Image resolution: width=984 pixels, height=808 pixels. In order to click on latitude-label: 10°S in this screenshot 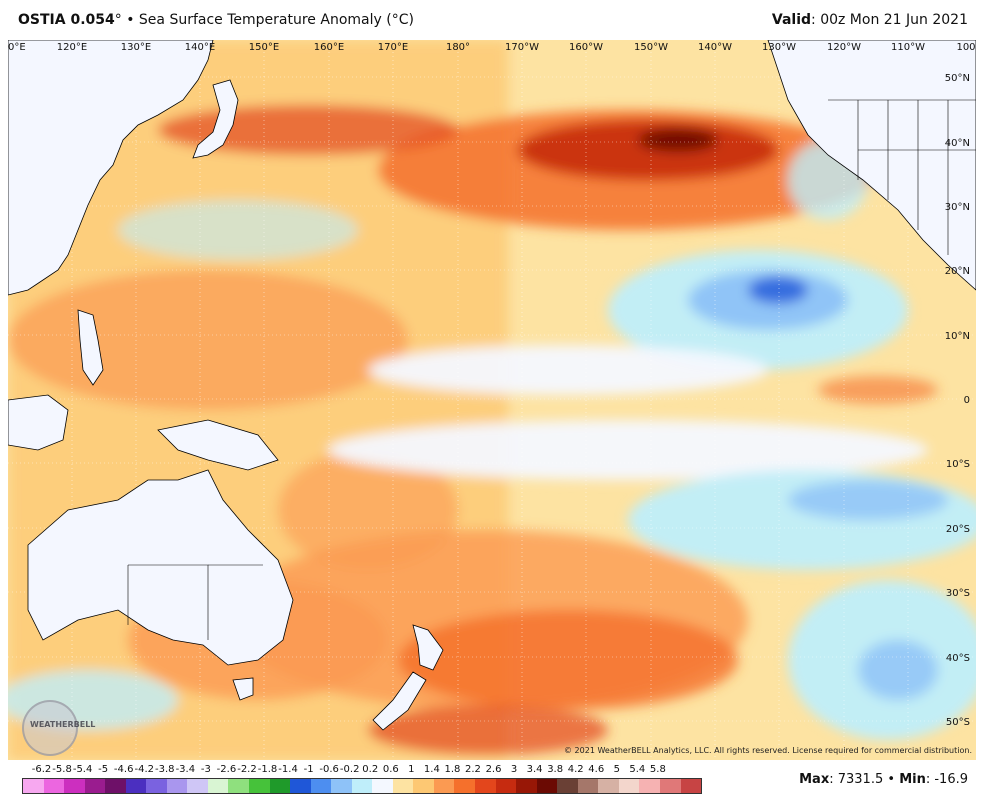, I will do `click(958, 464)`.